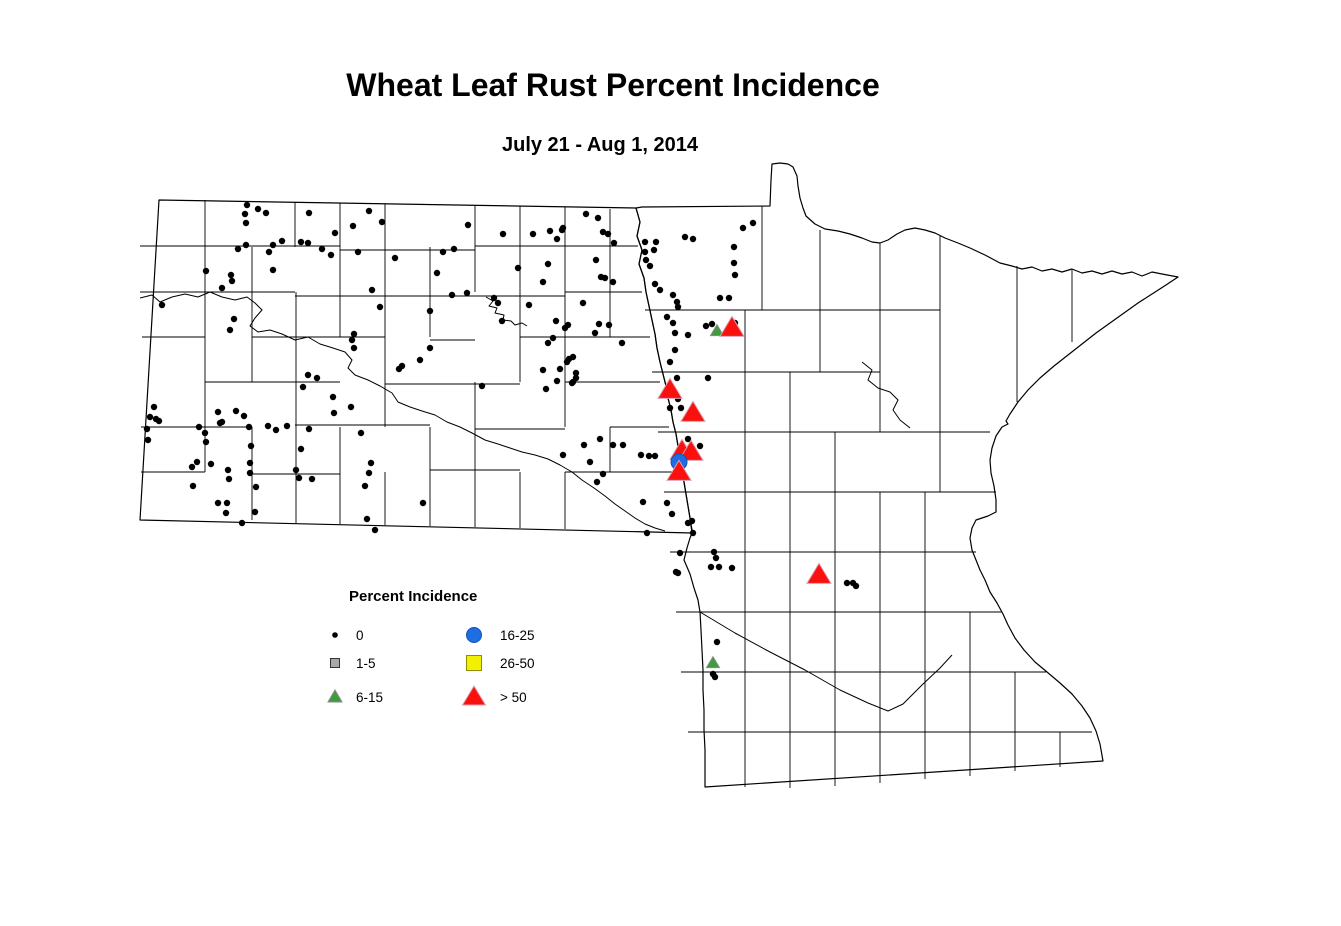  Describe the element at coordinates (369, 697) in the screenshot. I see `legend-item-label: 6-15` at that location.